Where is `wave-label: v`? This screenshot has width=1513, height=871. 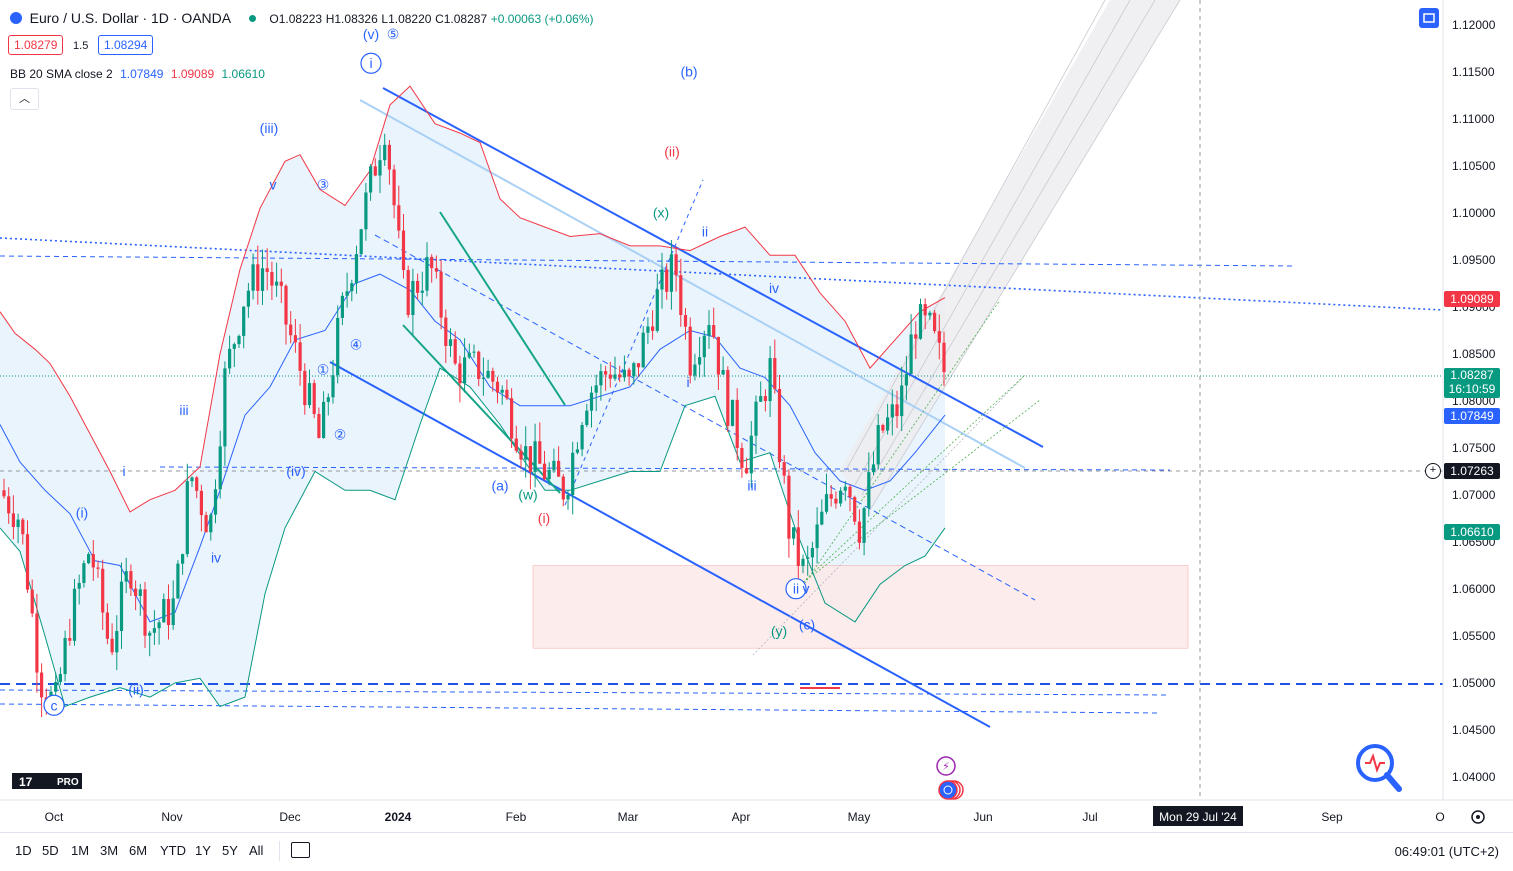
wave-label: v is located at coordinates (806, 589).